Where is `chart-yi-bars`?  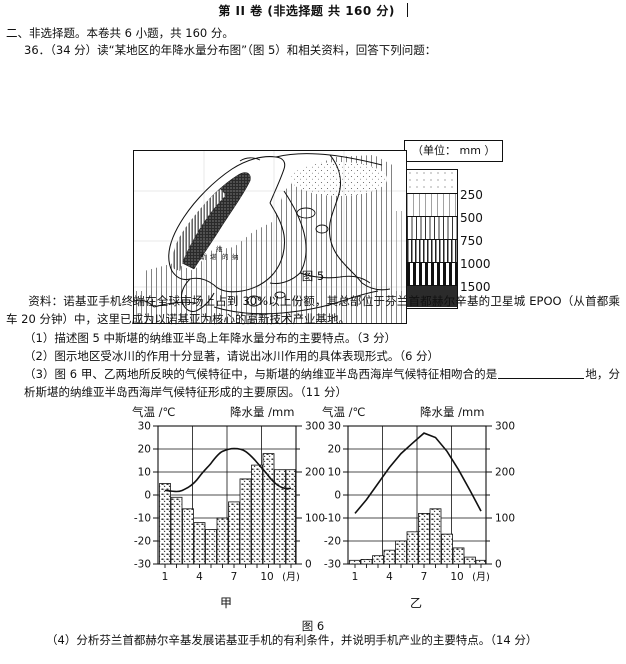
chart-yi-bars is located at coordinates (417, 536).